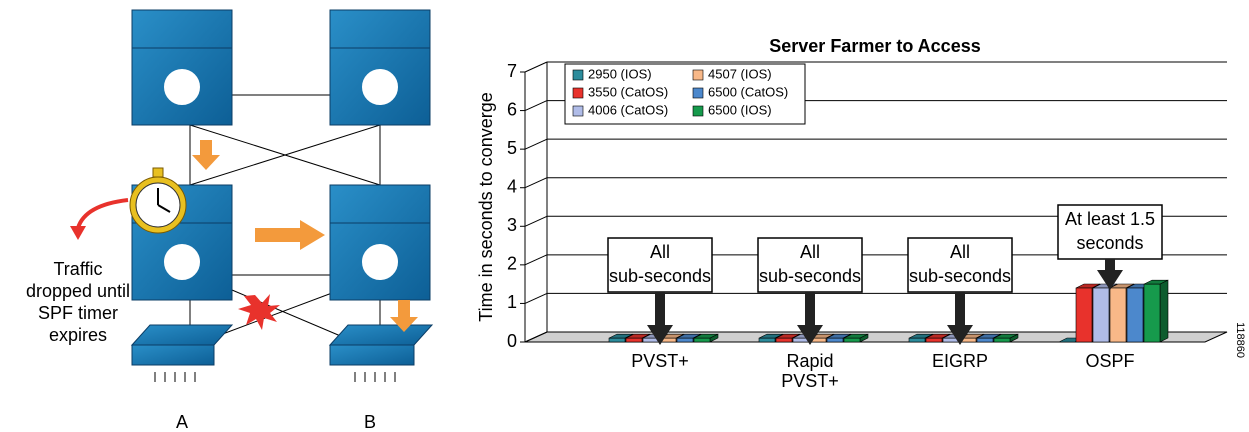 The height and width of the screenshot is (432, 1249). I want to click on router-symbols, so click(281, 174).